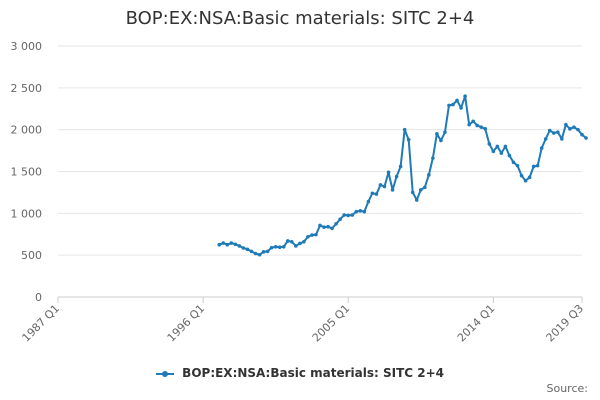 This screenshot has height=400, width=600. I want to click on x-tick-label: 1996 Q1, so click(186, 323).